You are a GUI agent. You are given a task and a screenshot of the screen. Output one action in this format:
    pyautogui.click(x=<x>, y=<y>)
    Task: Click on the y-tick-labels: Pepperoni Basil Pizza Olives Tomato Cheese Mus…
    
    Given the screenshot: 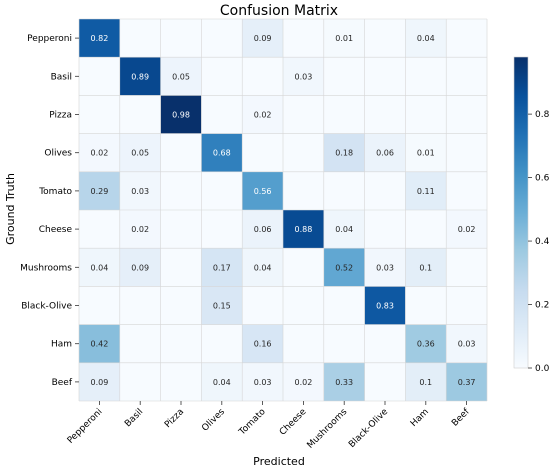 What is the action you would take?
    pyautogui.click(x=49, y=211)
    